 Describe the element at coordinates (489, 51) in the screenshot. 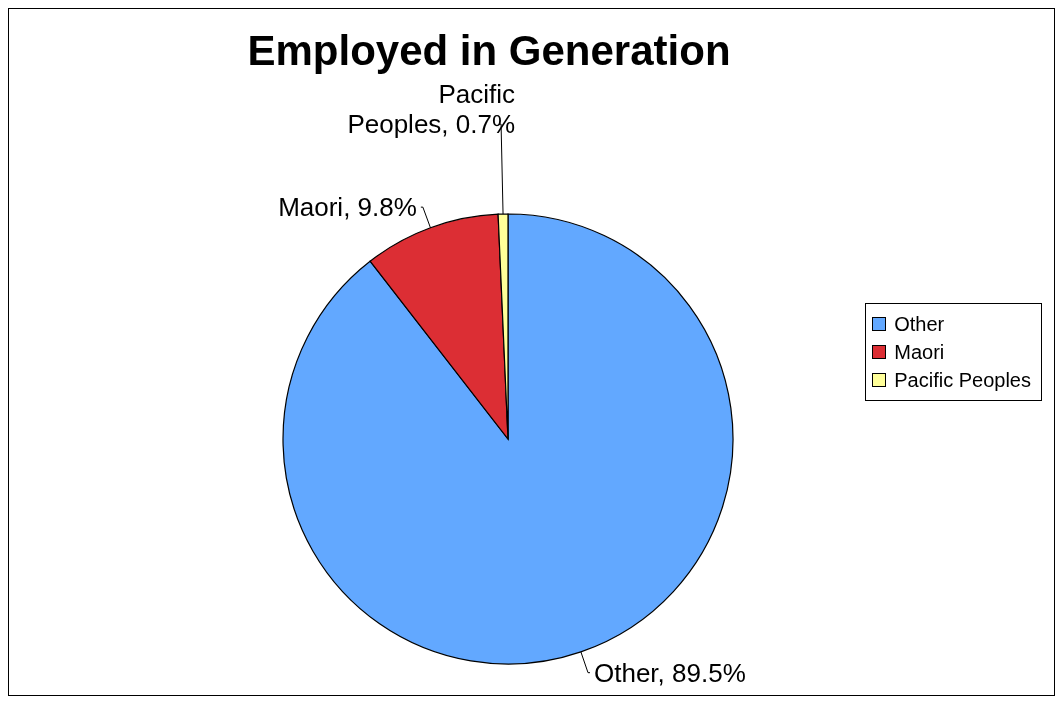

I see `chart-title: Employed in Generation` at that location.